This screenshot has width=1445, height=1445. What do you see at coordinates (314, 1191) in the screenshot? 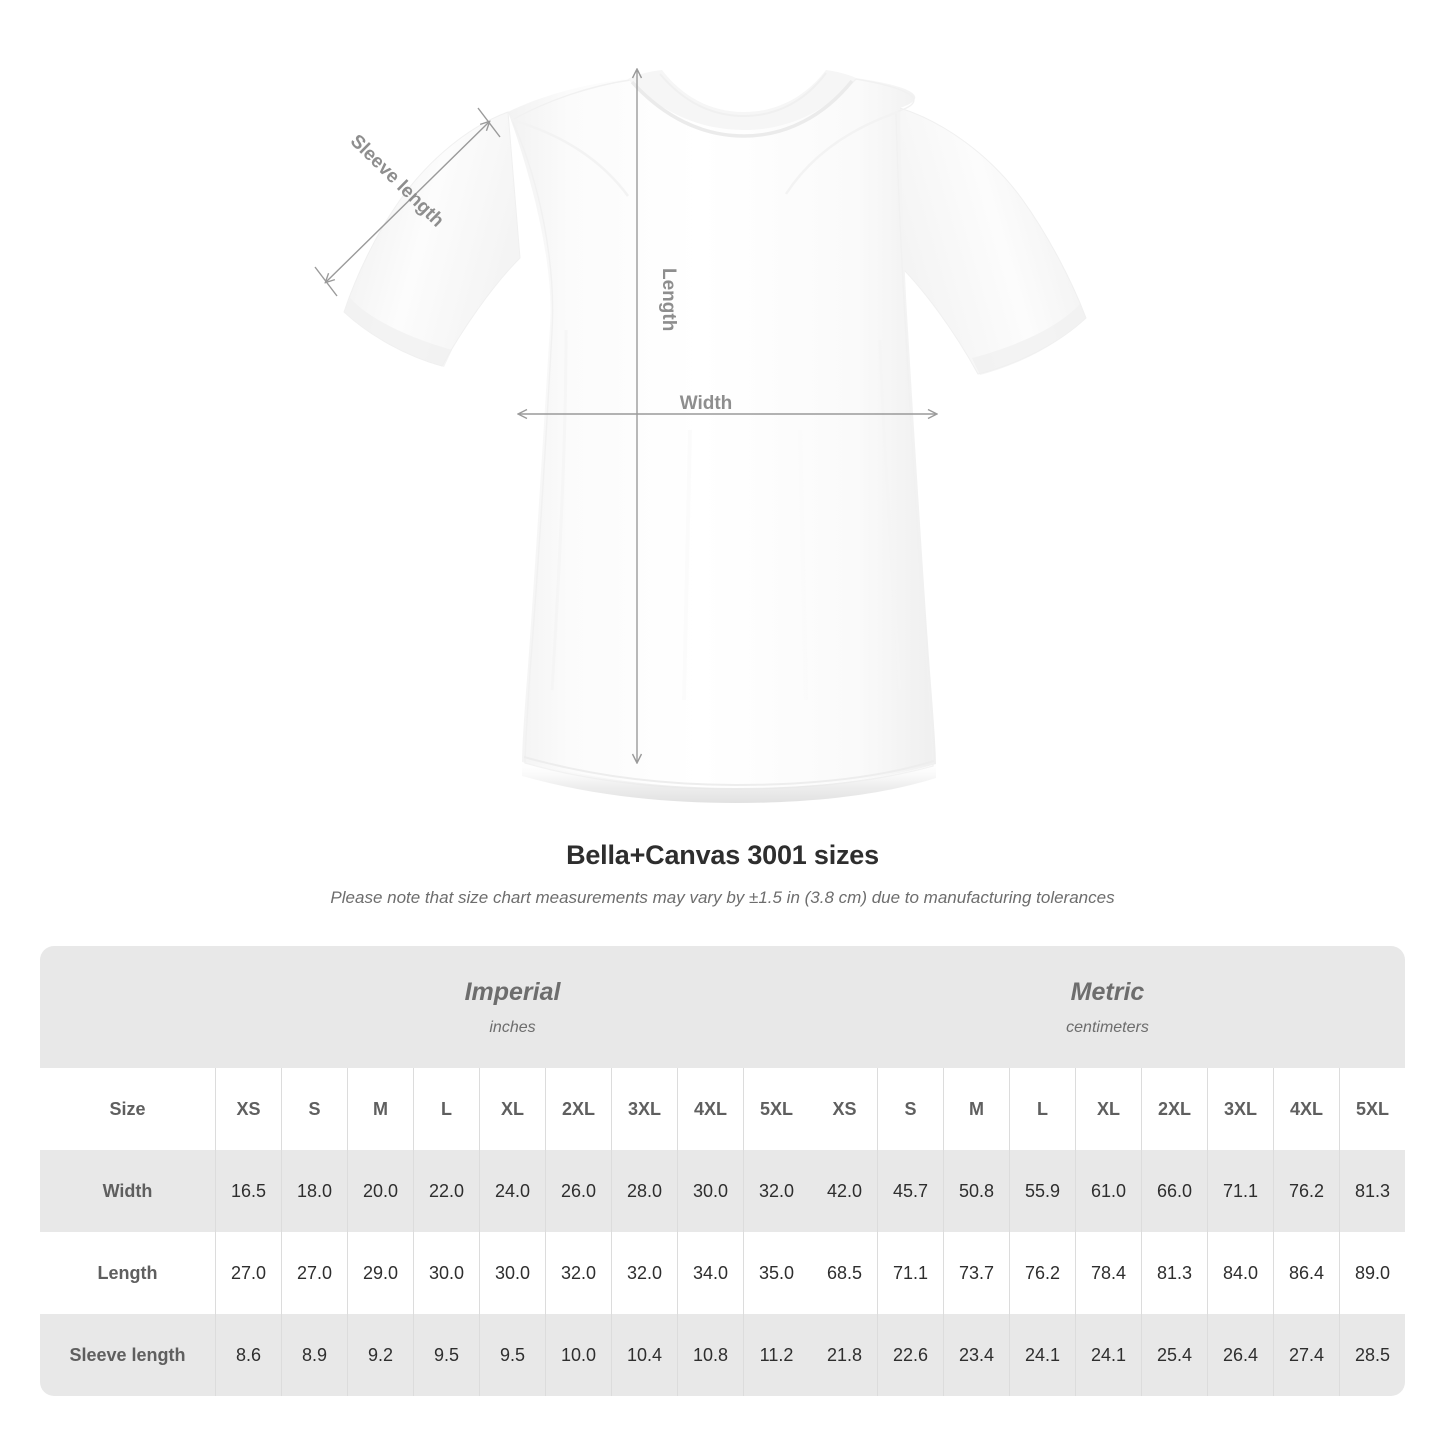
I see `cell-width-imperial-s: 18.0` at bounding box center [314, 1191].